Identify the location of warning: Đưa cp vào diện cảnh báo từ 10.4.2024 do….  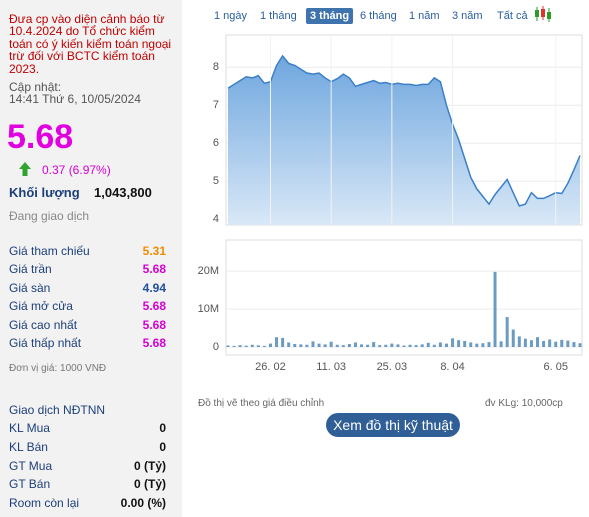
(90, 44).